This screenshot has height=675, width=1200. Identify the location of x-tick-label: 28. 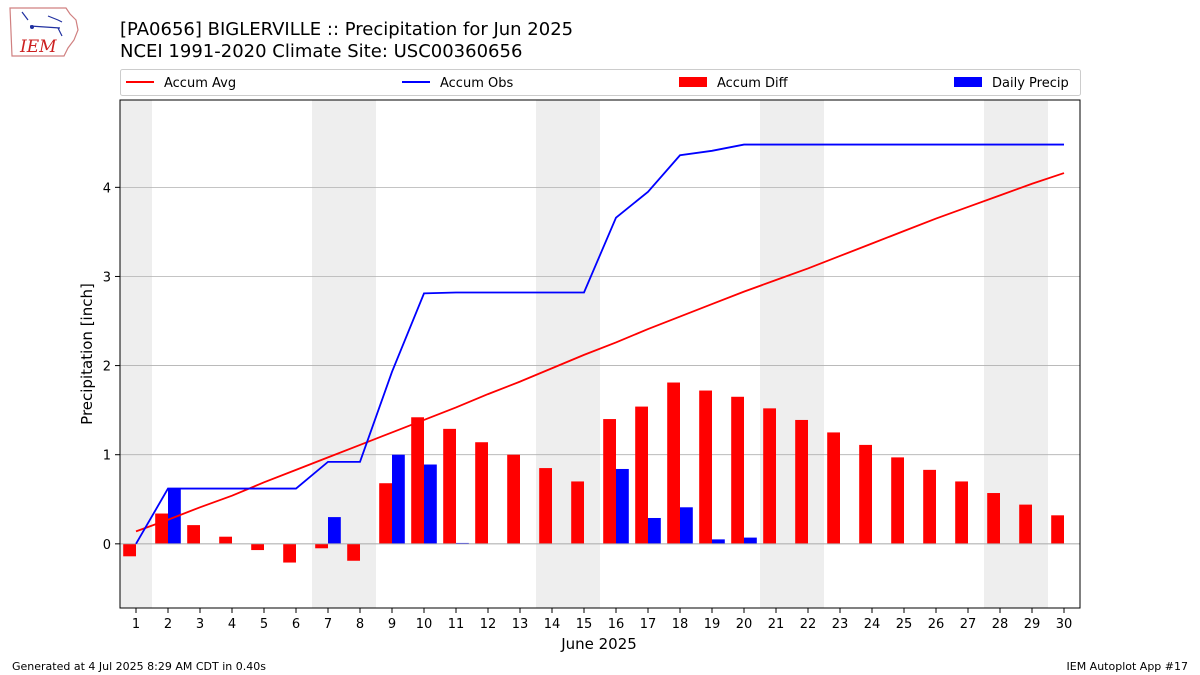
(1000, 624).